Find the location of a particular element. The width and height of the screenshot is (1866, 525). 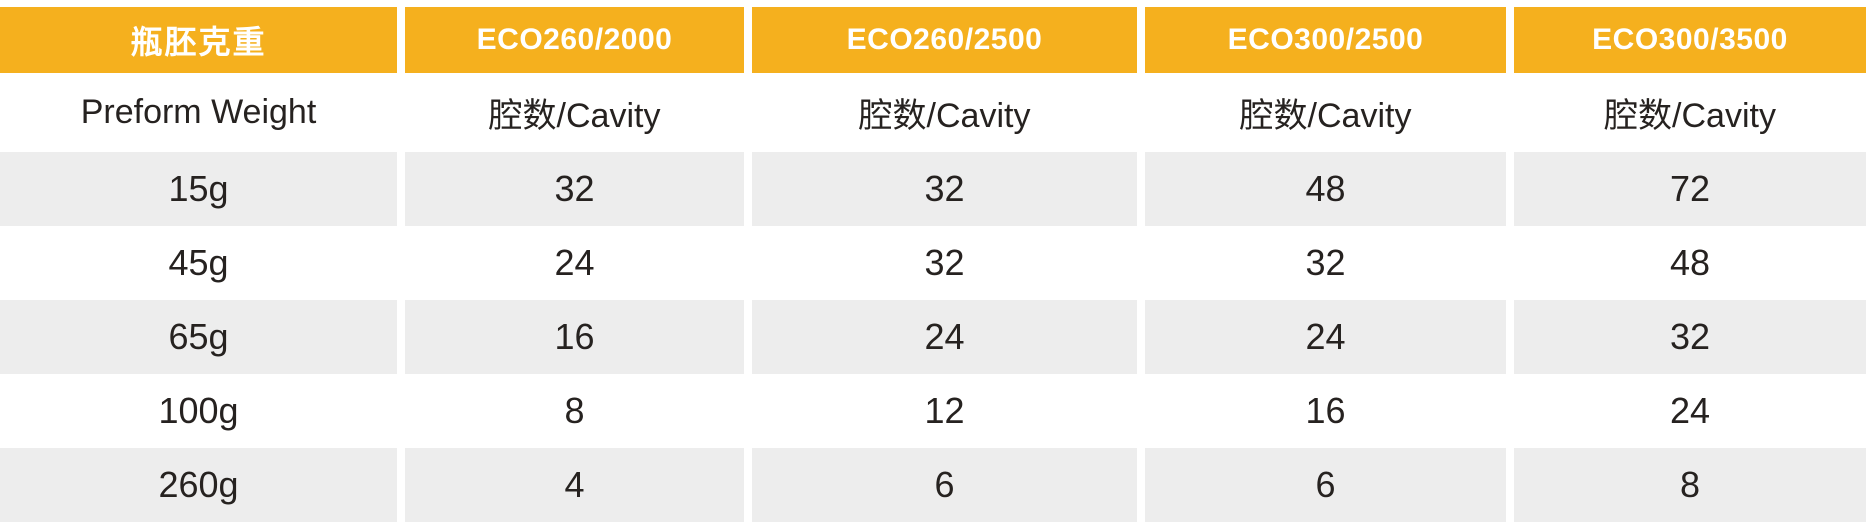

row-label-cell: 100g is located at coordinates (198, 411).